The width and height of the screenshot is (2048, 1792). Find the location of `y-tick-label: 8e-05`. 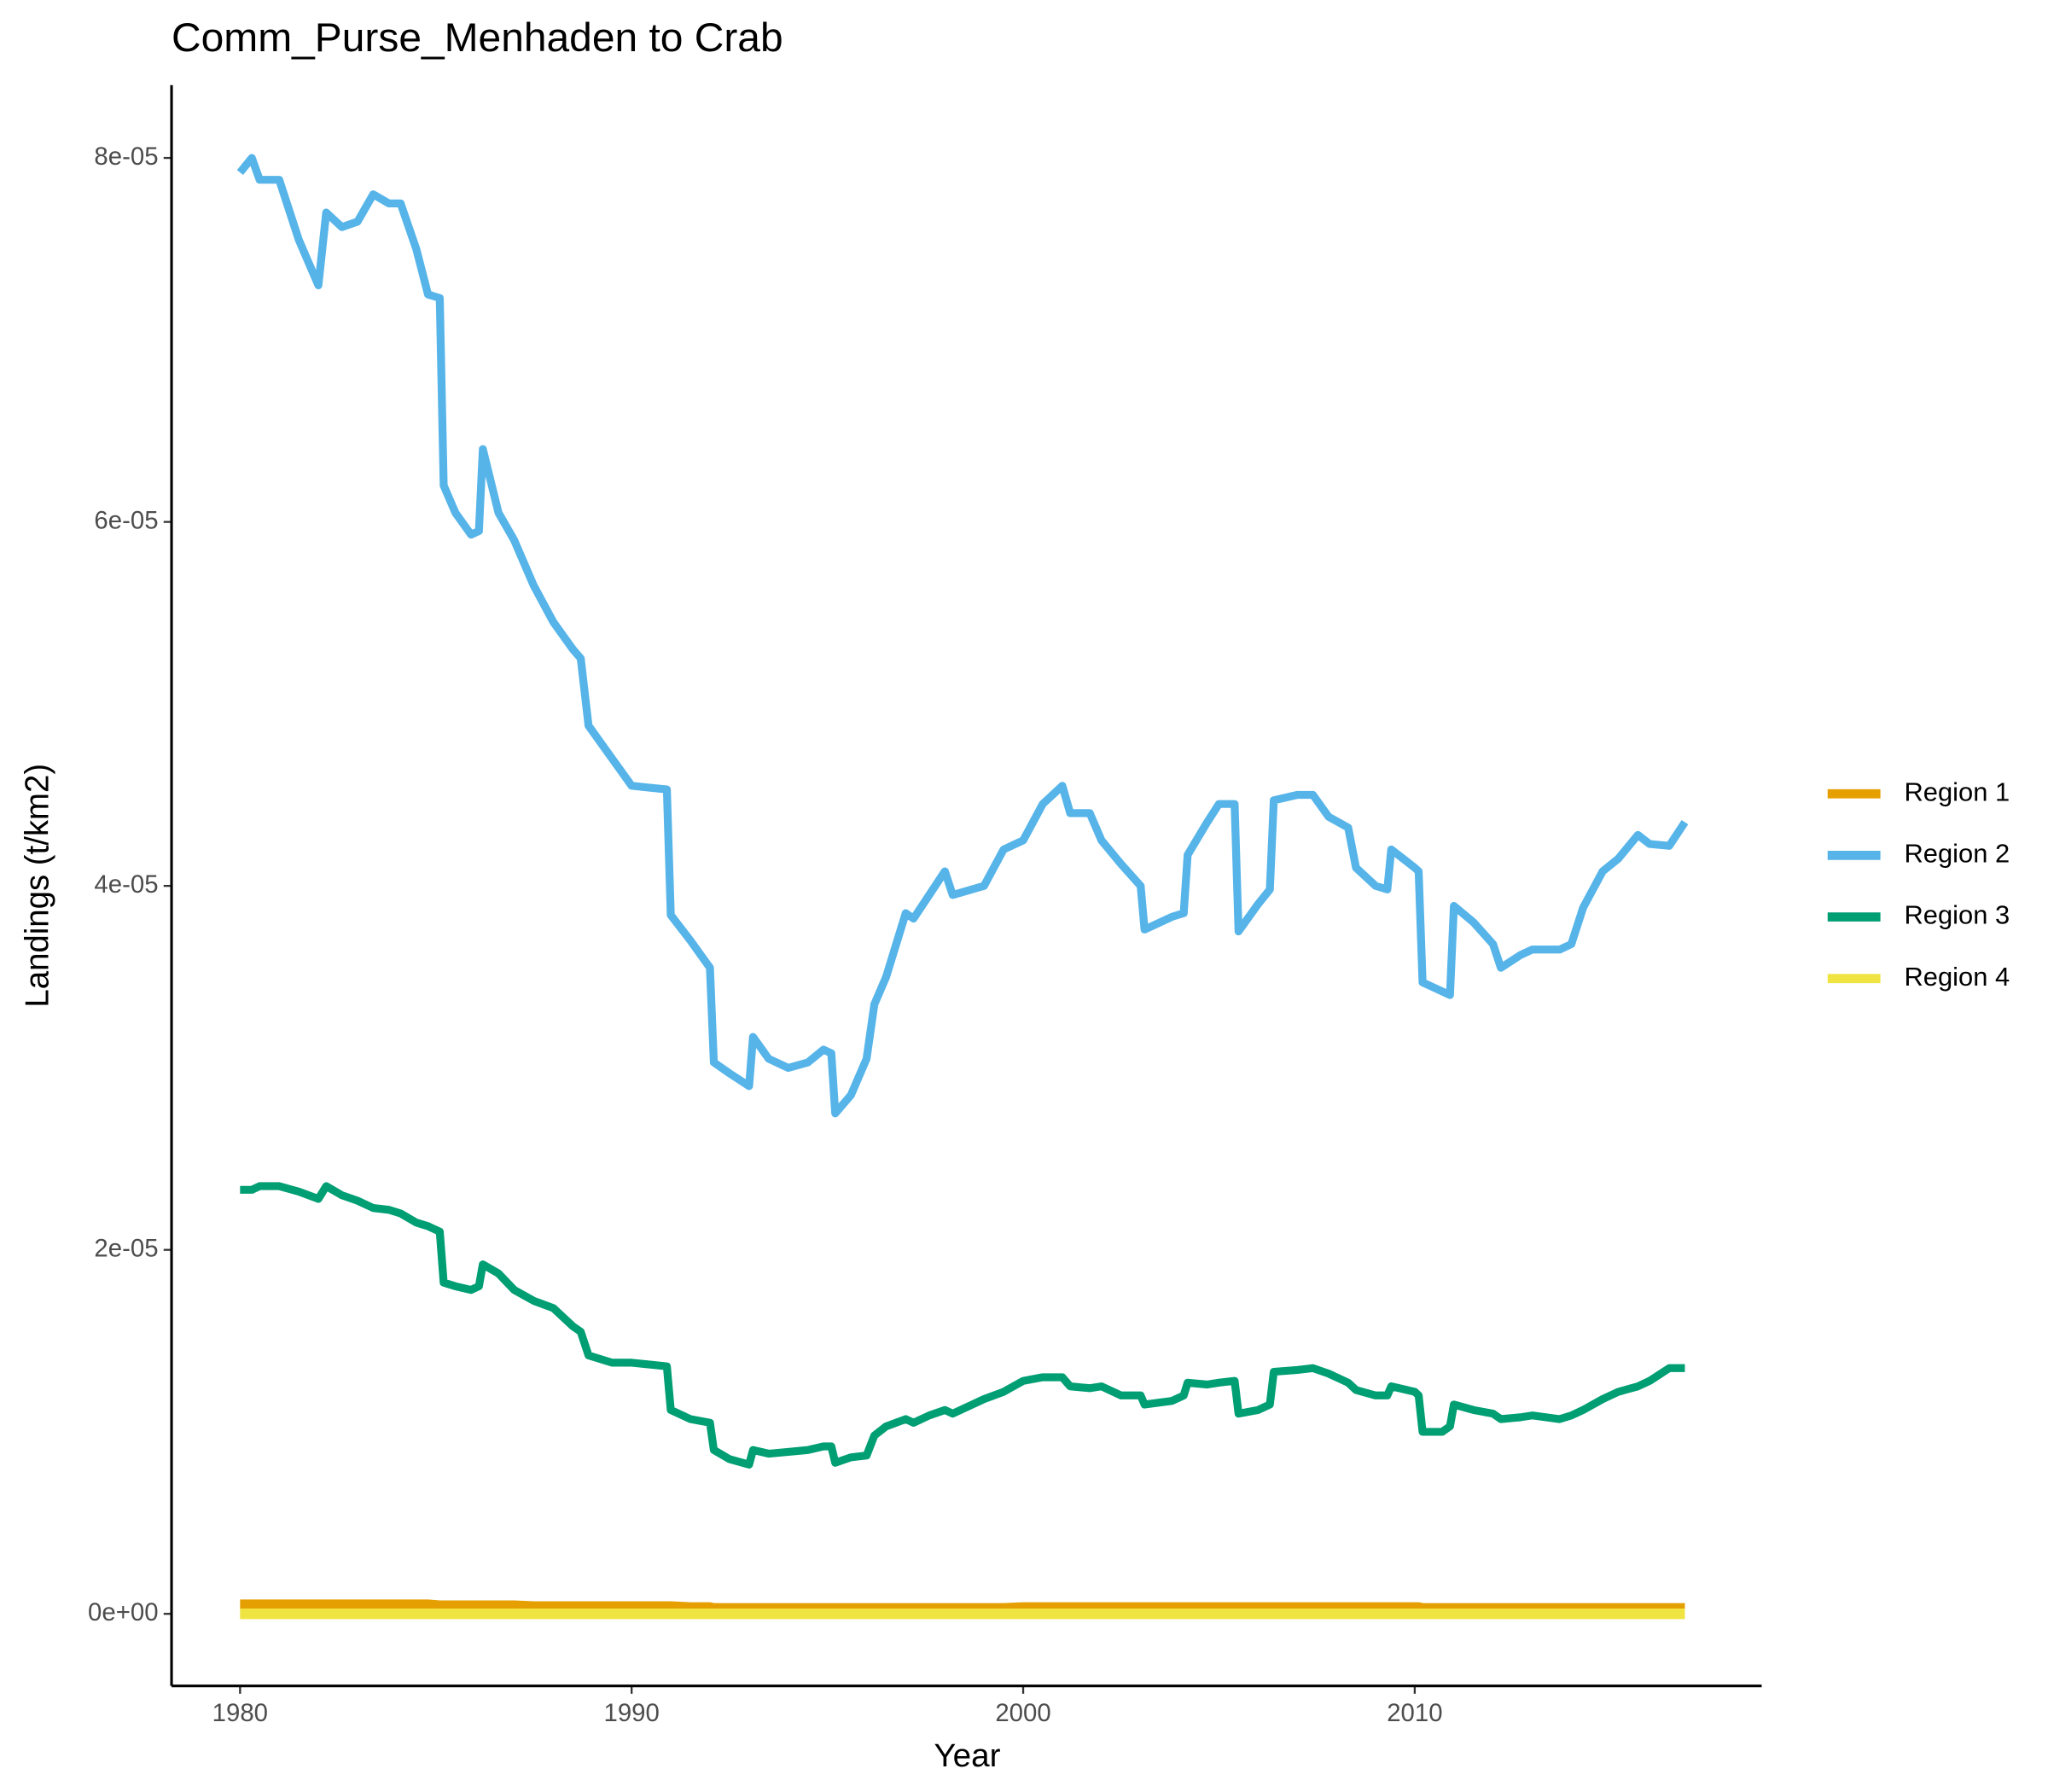

y-tick-label: 8e-05 is located at coordinates (126, 157).